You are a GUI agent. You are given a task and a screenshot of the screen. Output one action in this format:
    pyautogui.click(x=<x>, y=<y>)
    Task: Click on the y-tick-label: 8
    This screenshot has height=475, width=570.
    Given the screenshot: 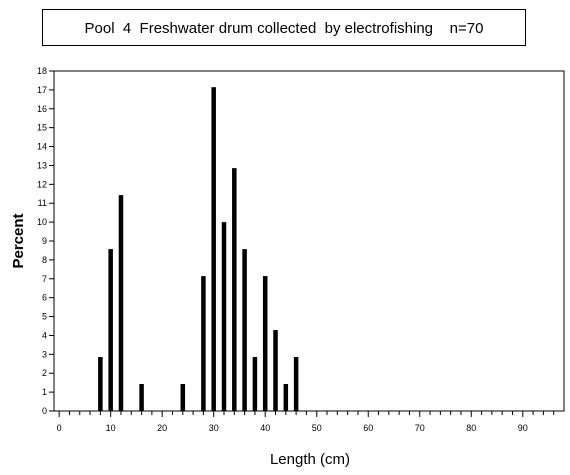 What is the action you would take?
    pyautogui.click(x=44, y=260)
    